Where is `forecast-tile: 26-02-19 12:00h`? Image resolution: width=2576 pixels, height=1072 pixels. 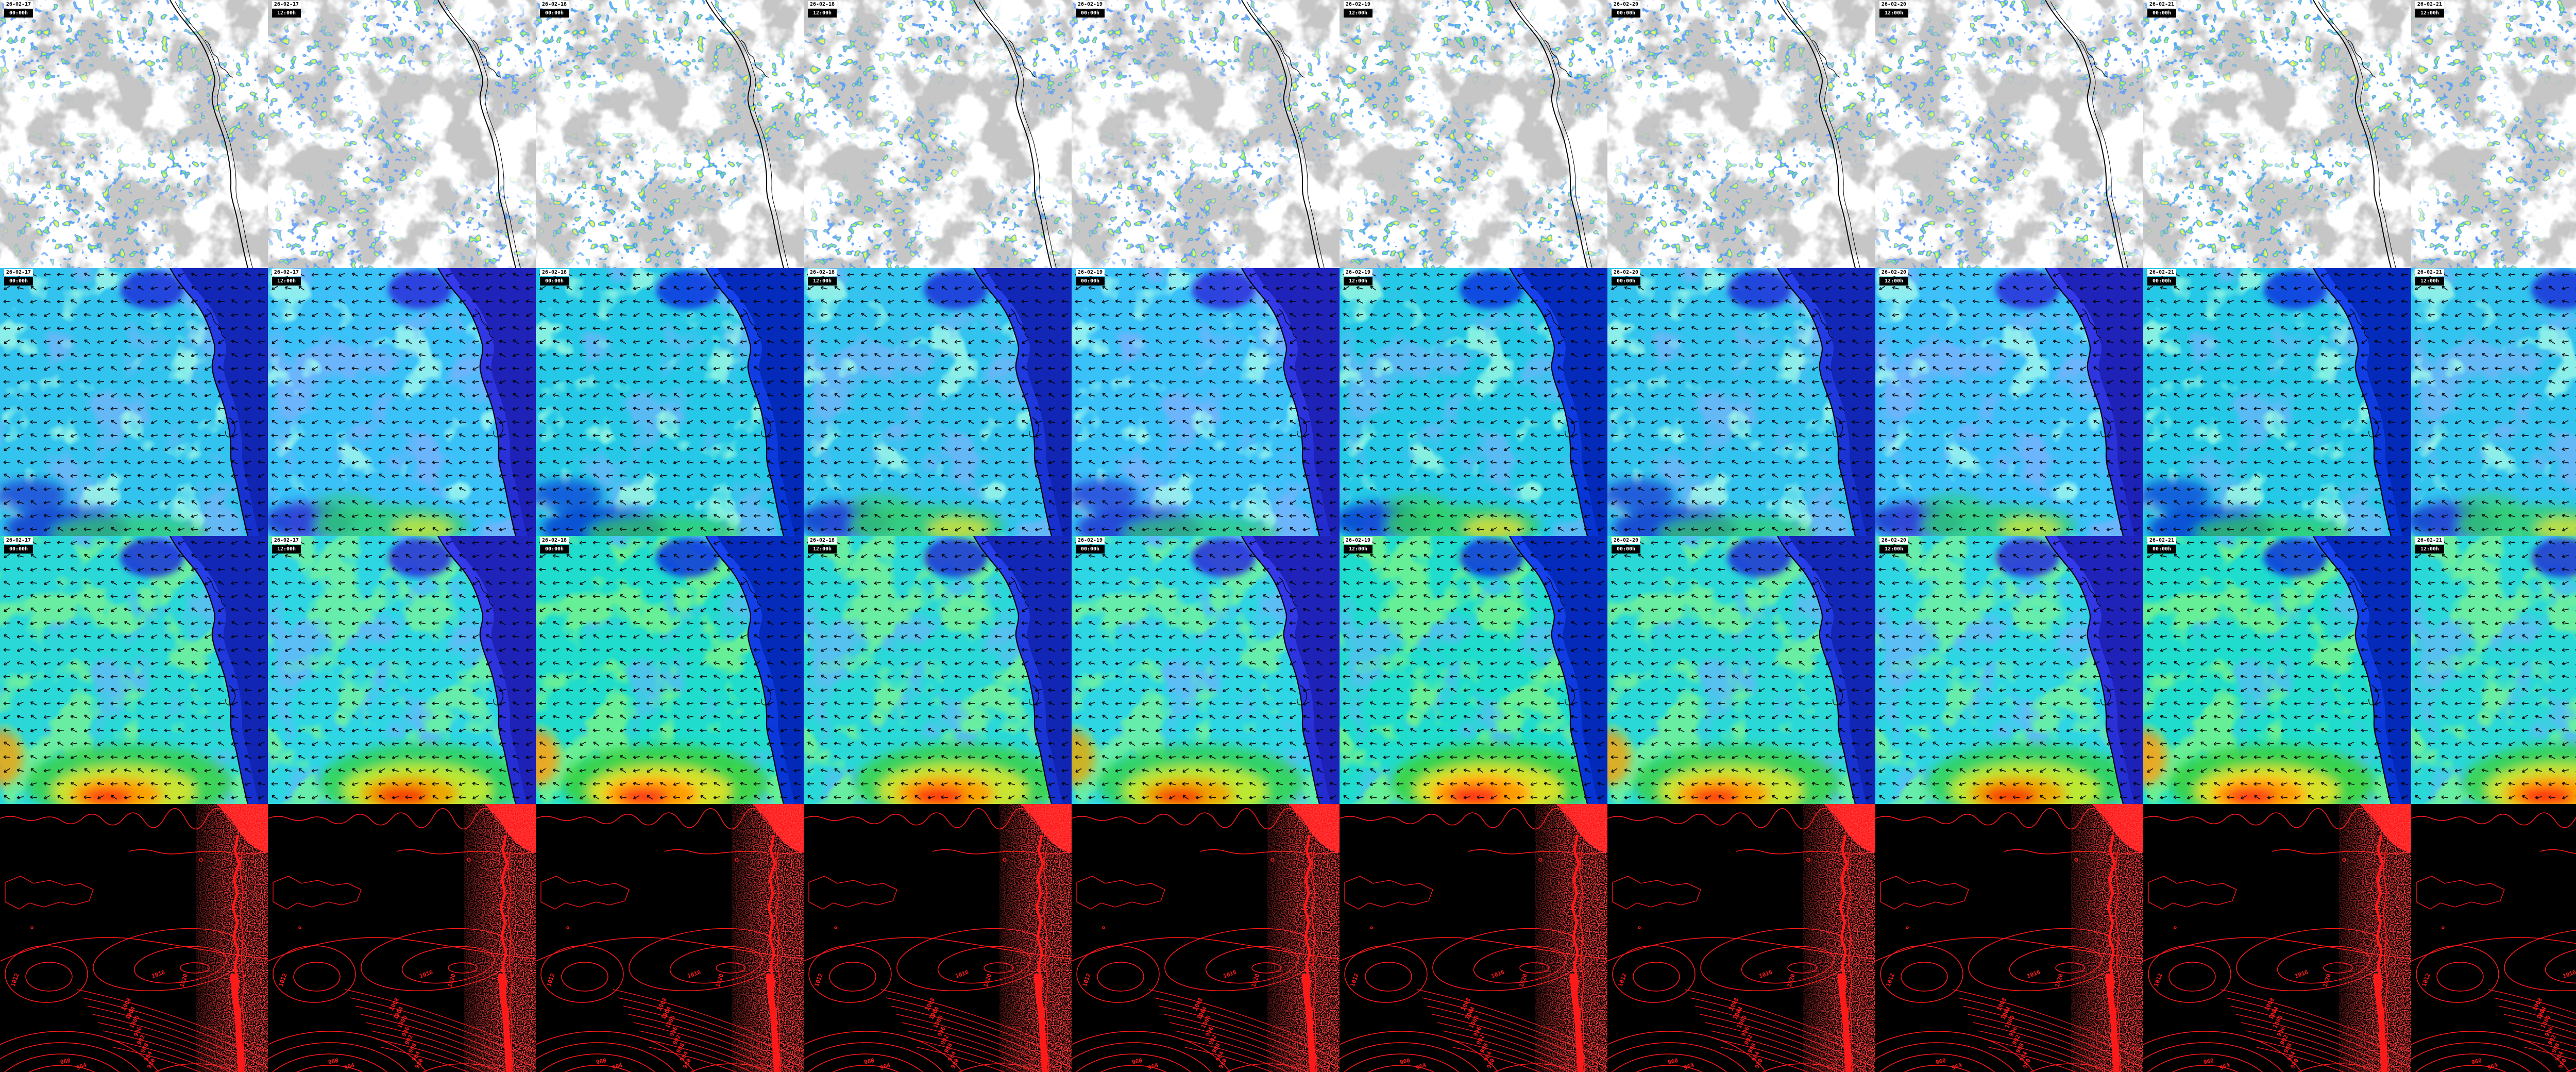 forecast-tile: 26-02-19 12:00h is located at coordinates (1473, 134).